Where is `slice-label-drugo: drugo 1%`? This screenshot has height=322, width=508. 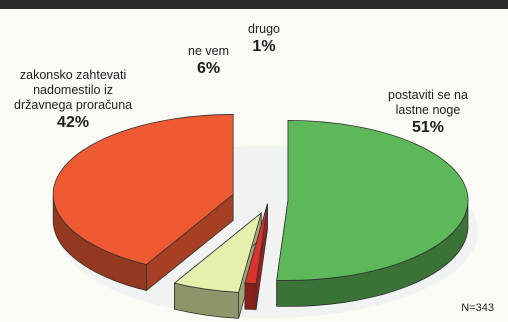
slice-label-drugo: drugo 1% is located at coordinates (264, 39).